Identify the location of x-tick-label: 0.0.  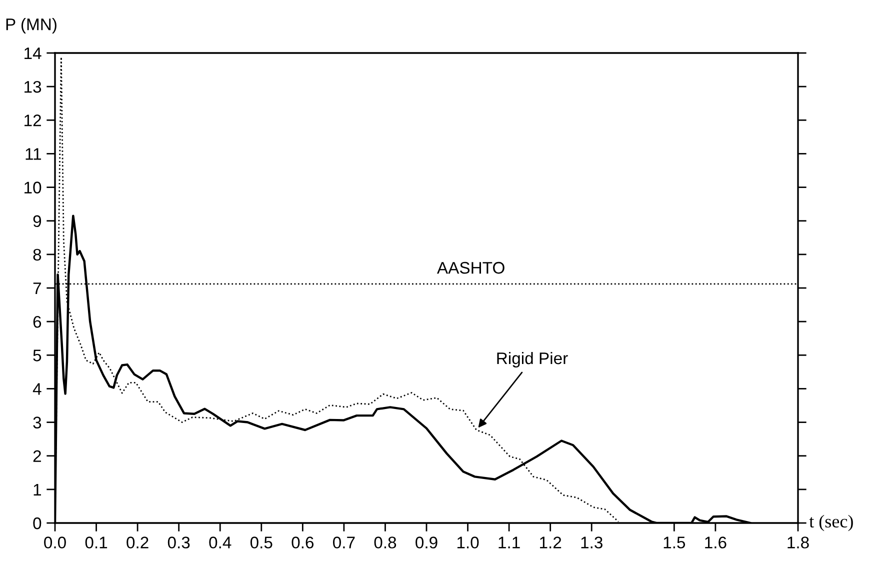
(55, 542).